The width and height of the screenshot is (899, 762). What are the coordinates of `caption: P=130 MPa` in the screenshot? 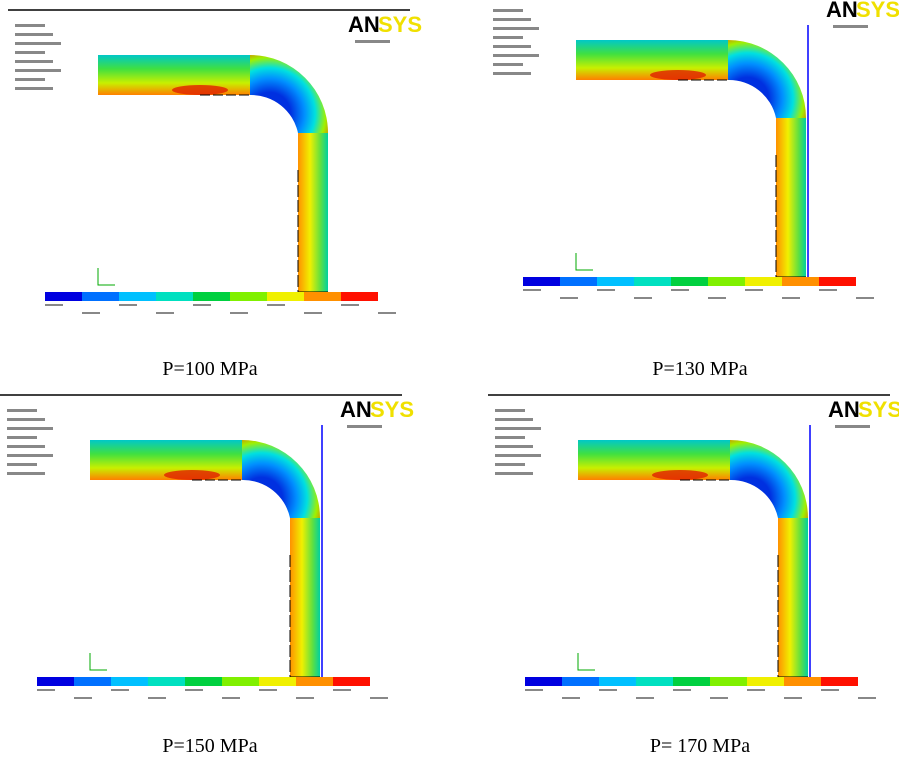 It's located at (699, 369).